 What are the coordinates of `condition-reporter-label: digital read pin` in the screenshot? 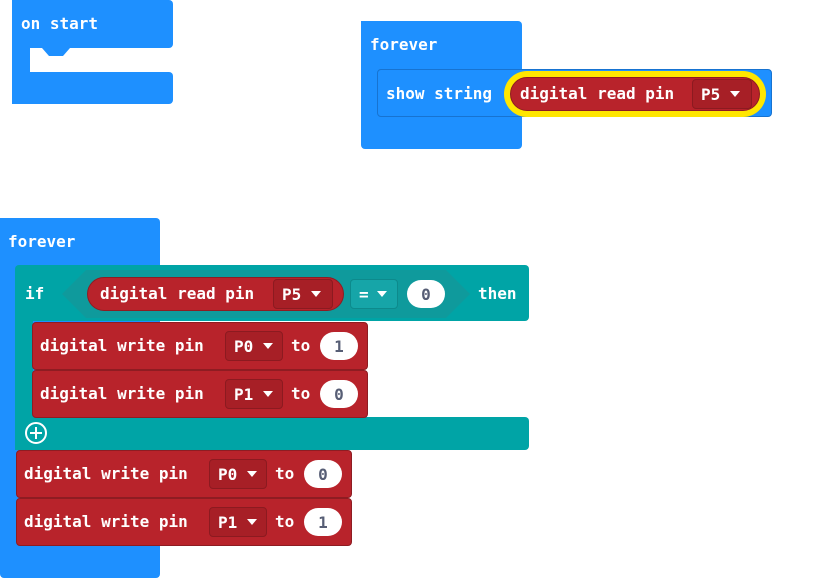 It's located at (177, 293).